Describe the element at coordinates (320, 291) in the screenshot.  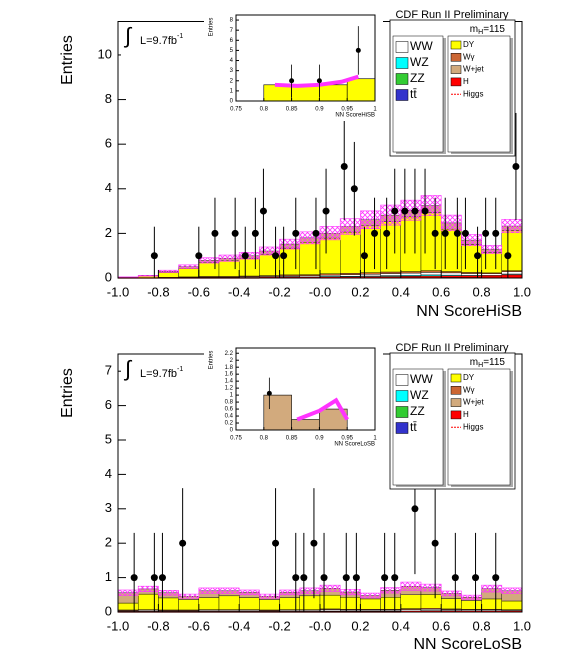
I see `x-tick-label: -0.0` at that location.